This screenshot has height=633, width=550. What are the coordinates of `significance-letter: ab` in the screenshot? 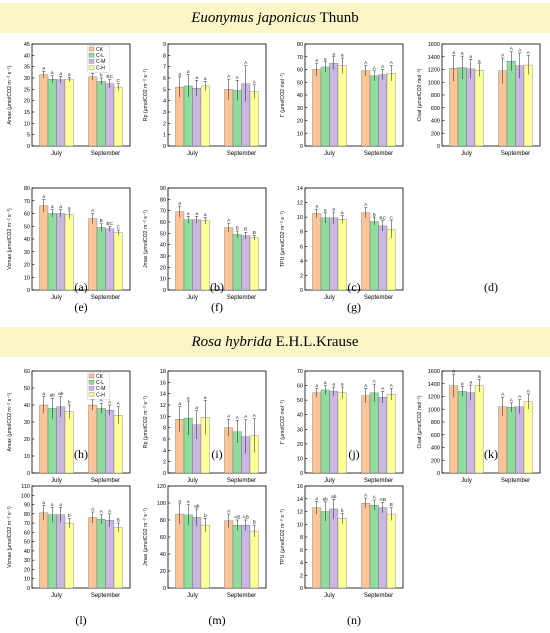 It's located at (334, 497).